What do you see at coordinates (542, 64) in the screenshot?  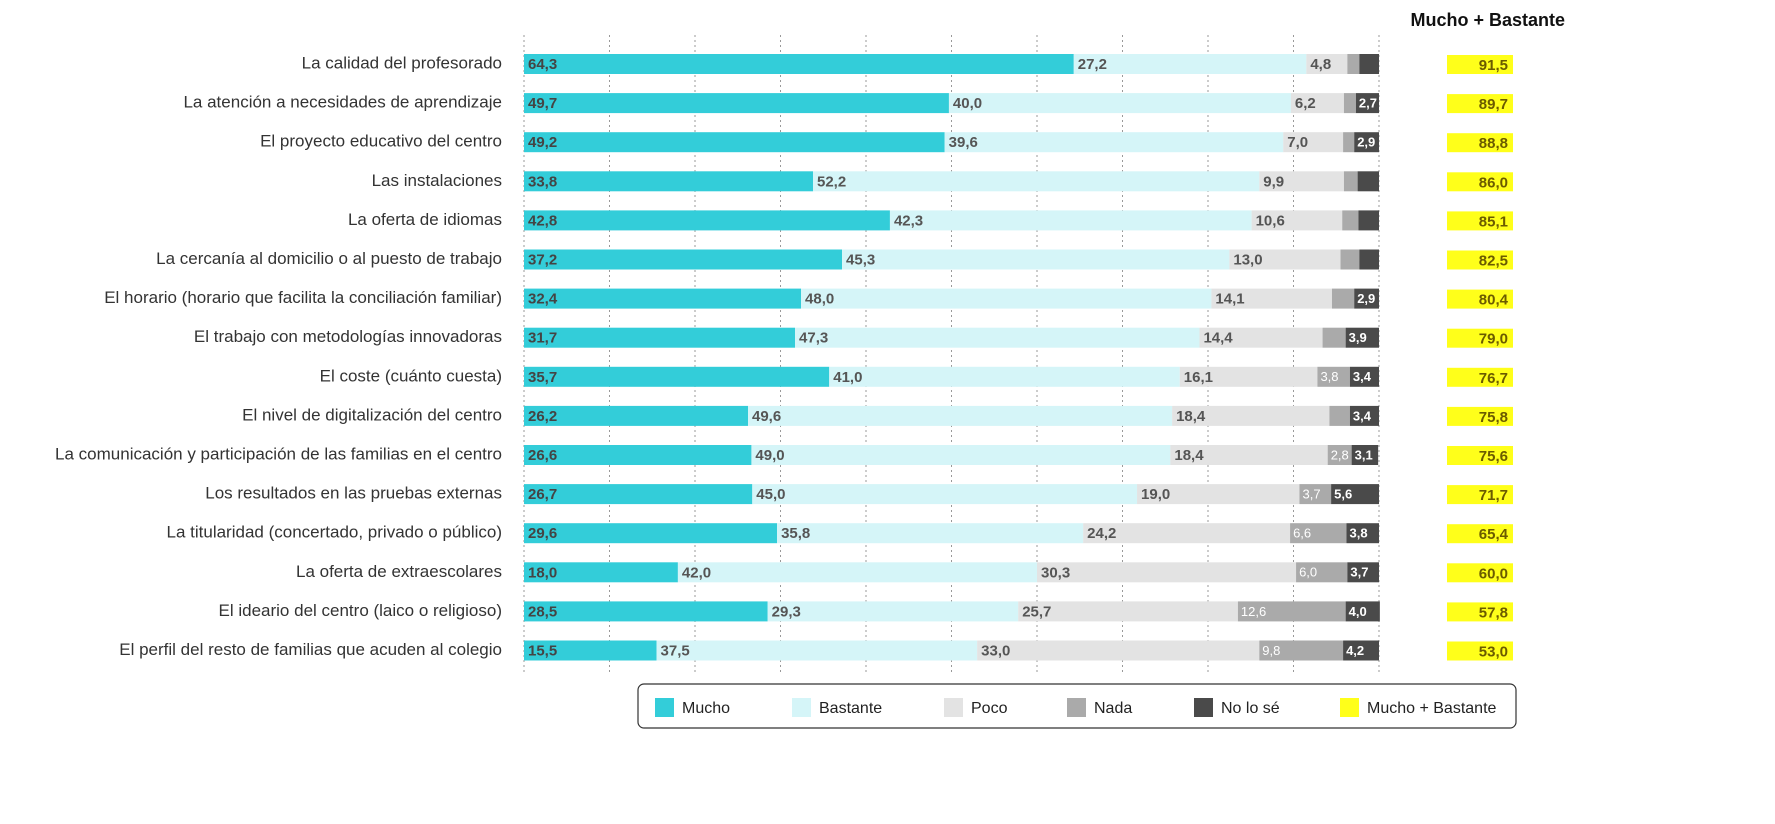 I see `data-label: 64,3` at bounding box center [542, 64].